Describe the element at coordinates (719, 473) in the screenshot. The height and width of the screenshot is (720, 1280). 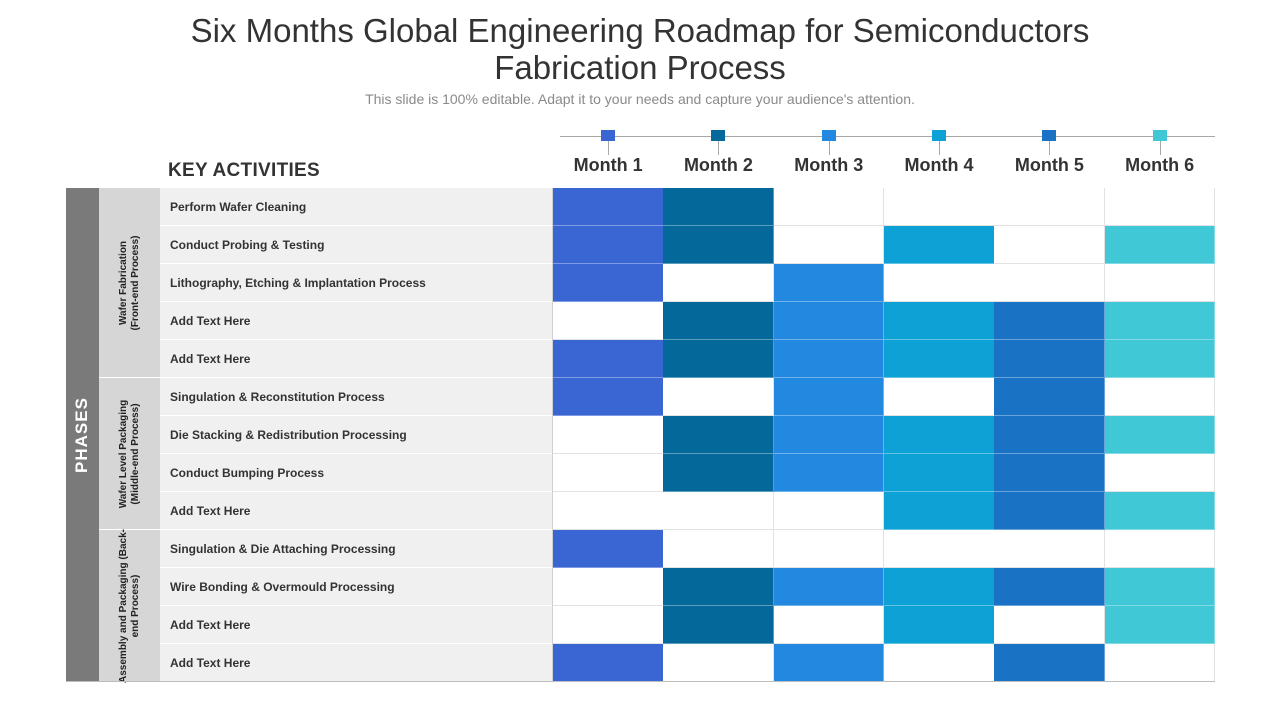
I see `grid-cell-r8-m2` at that location.